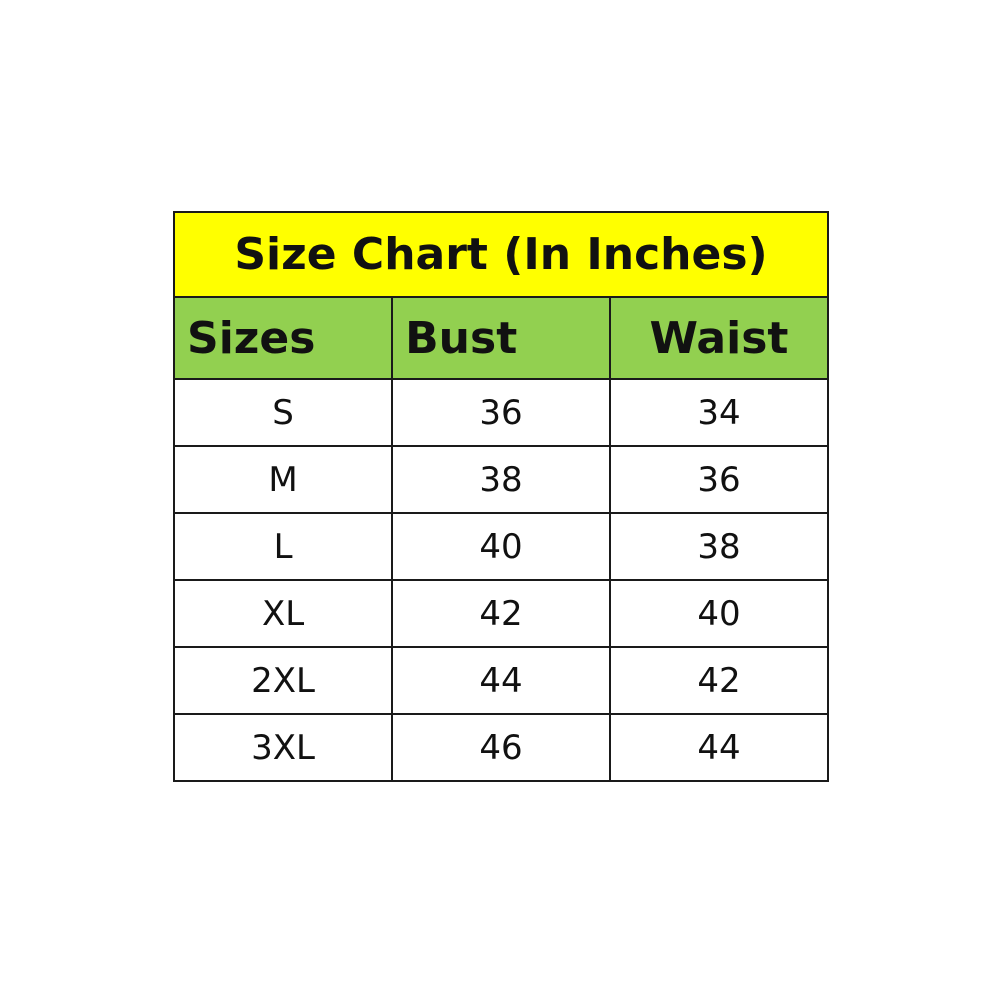 The width and height of the screenshot is (1000, 1000). I want to click on table-row: XL 42 40, so click(501, 613).